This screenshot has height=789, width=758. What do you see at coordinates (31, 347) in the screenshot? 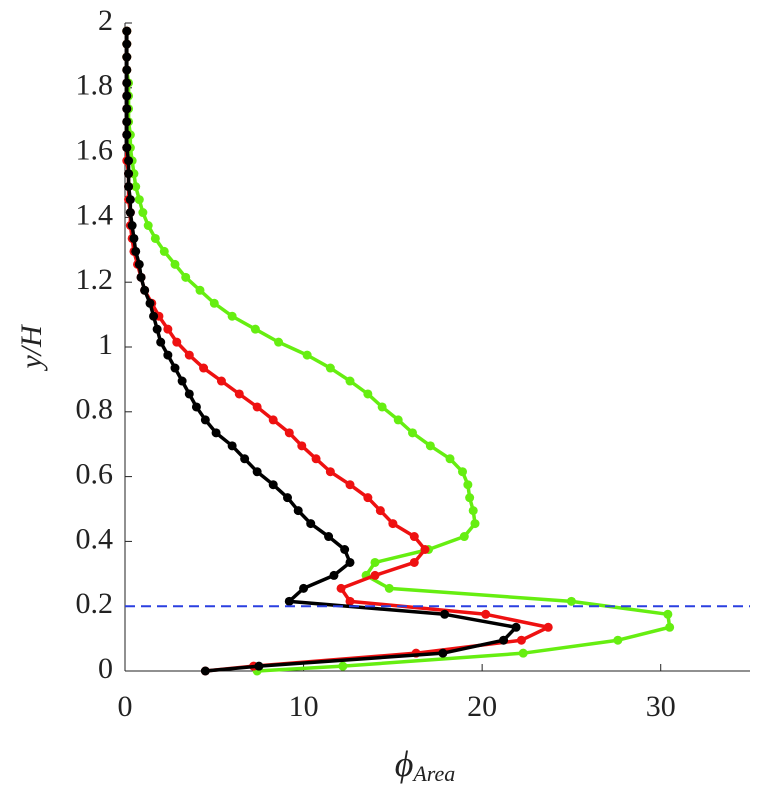
I see `y-axis-label: y/H` at bounding box center [31, 347].